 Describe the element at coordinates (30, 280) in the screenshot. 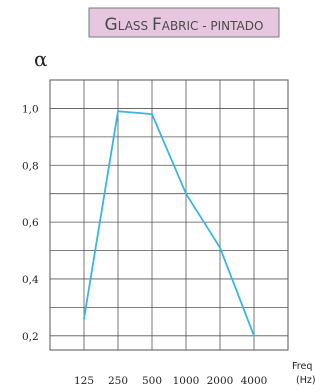

I see `y-tick-label: 0,4` at that location.